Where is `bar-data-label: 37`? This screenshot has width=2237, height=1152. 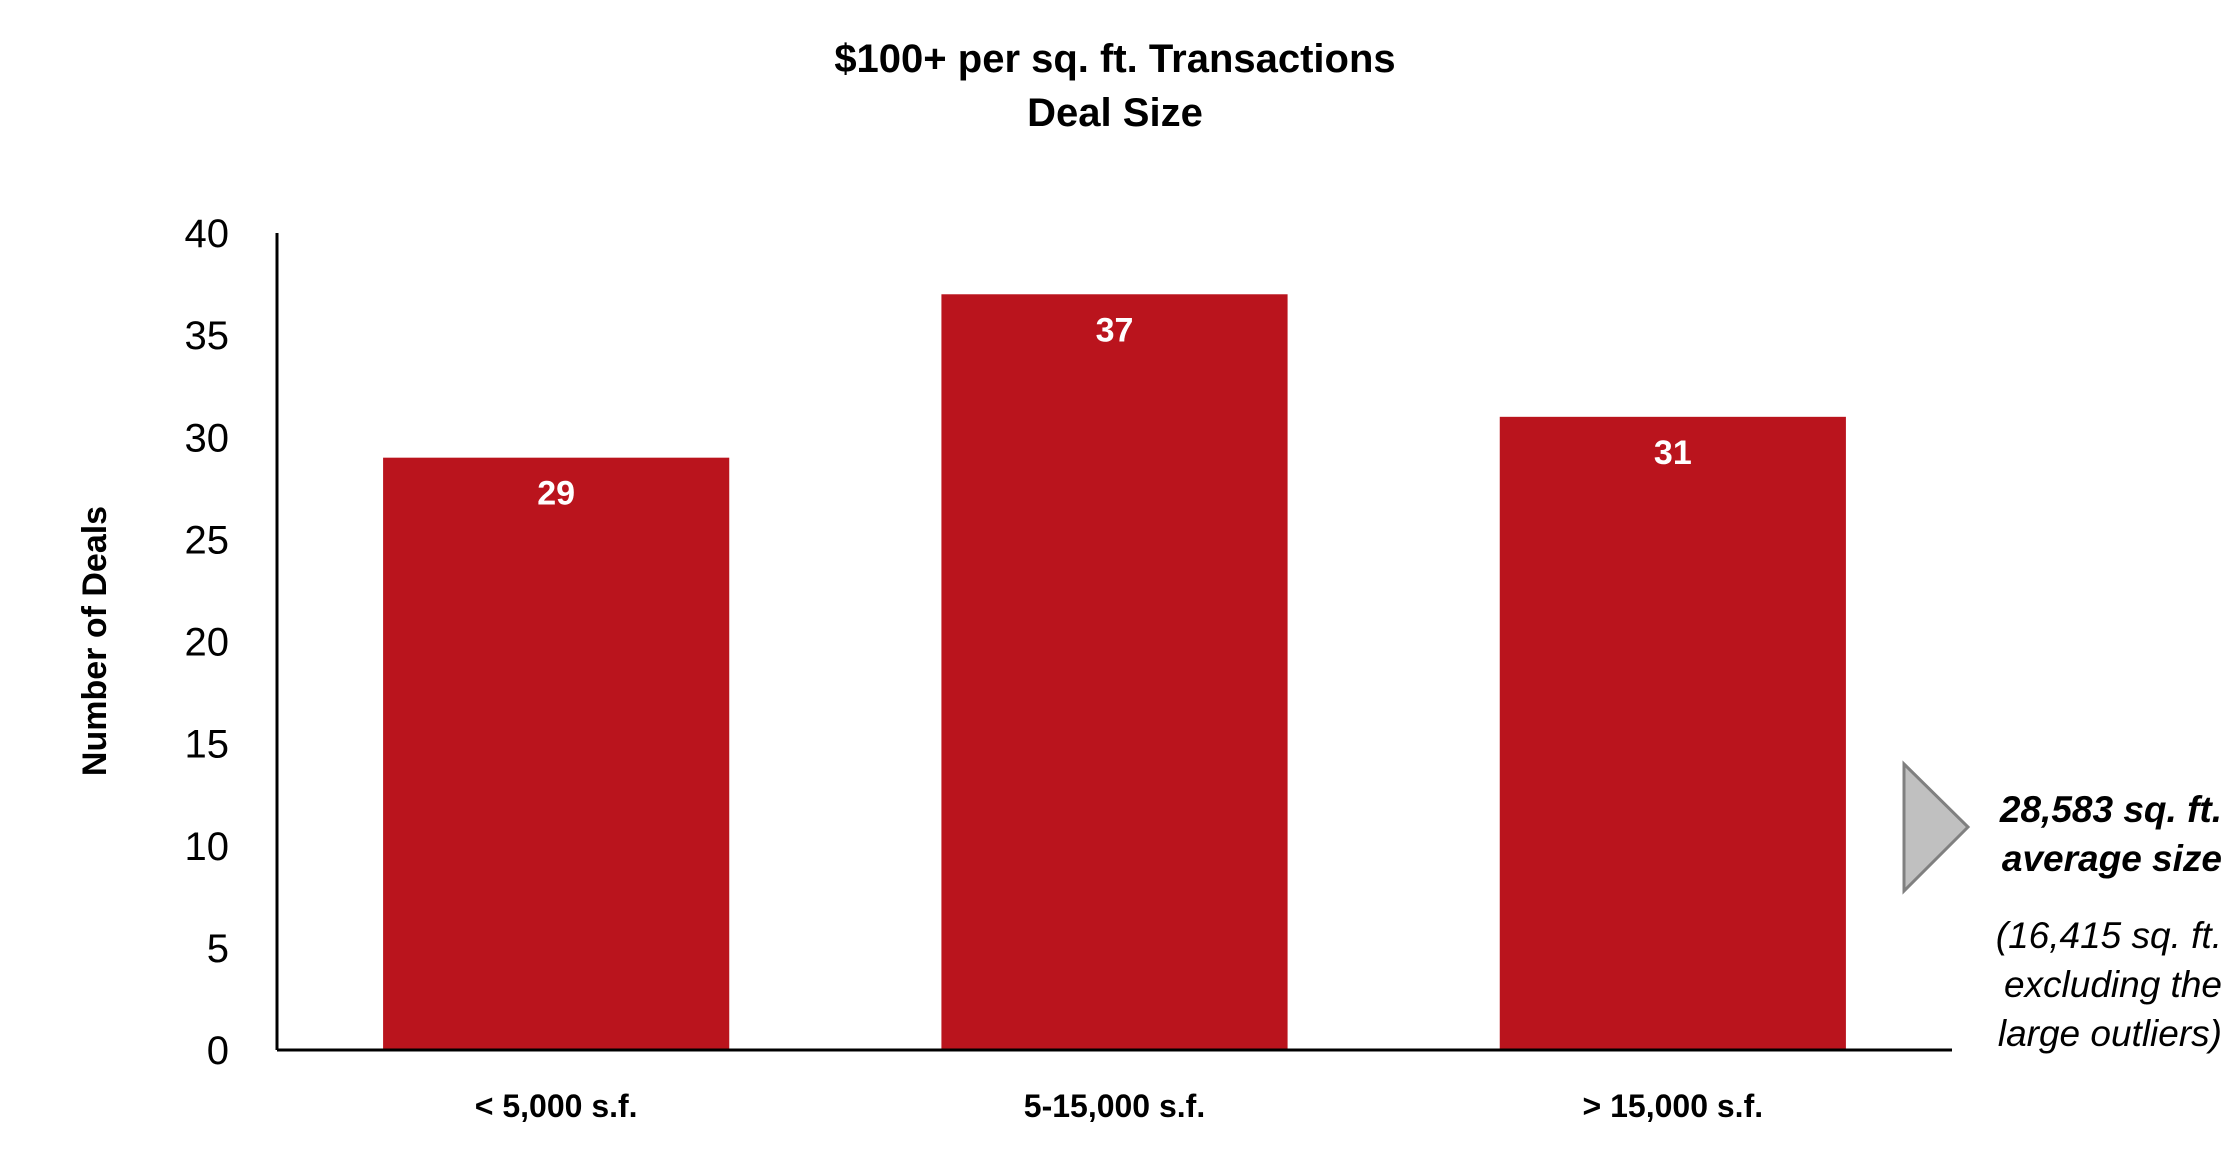 bar-data-label: 37 is located at coordinates (1115, 330).